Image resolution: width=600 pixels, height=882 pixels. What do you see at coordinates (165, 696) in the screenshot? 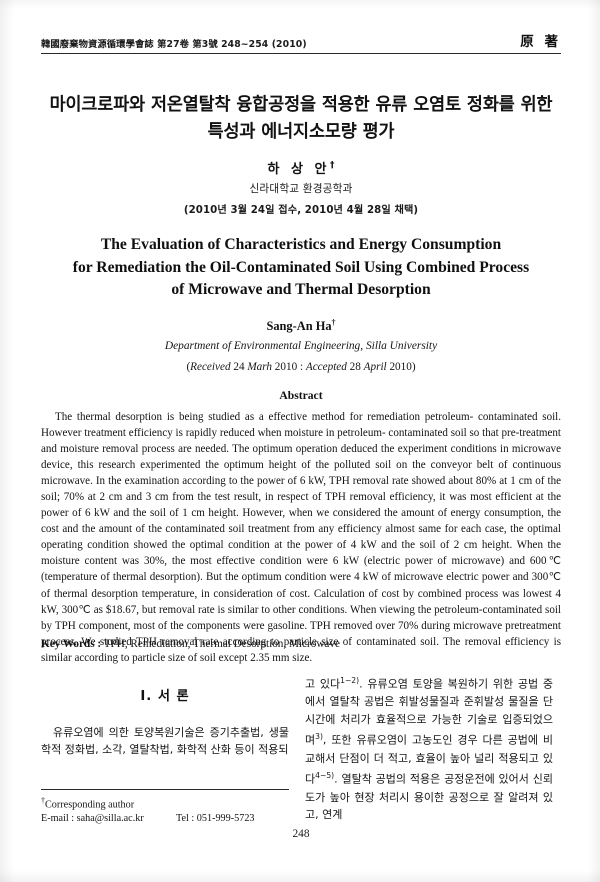
I see `section-heading-introduction: I. 서 론` at bounding box center [165, 696].